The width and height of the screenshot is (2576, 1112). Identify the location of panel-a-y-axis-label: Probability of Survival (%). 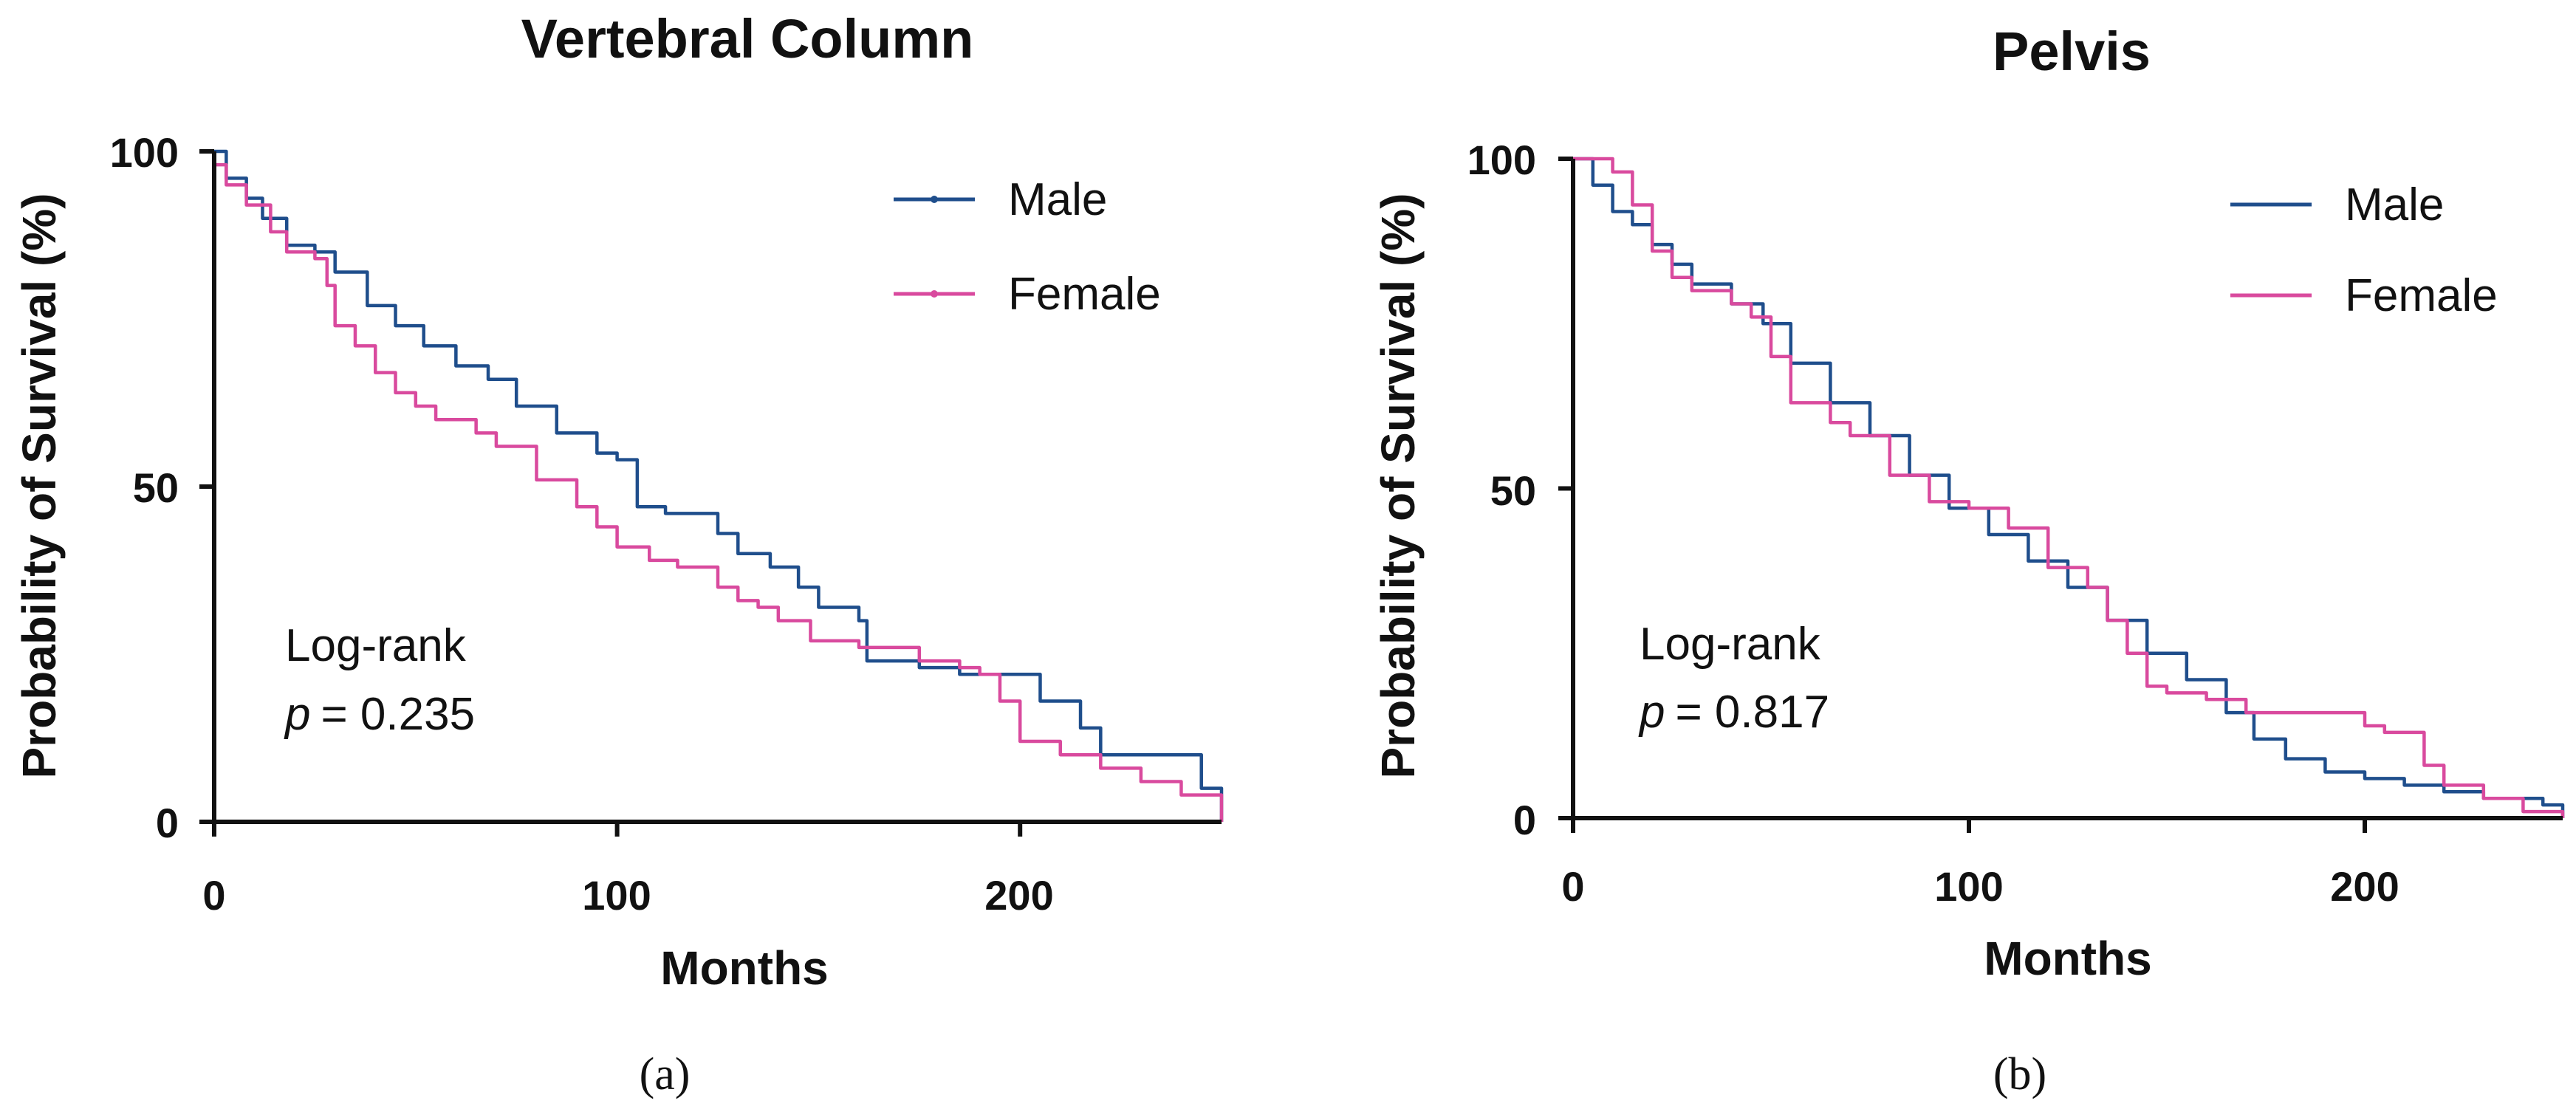
(39, 485).